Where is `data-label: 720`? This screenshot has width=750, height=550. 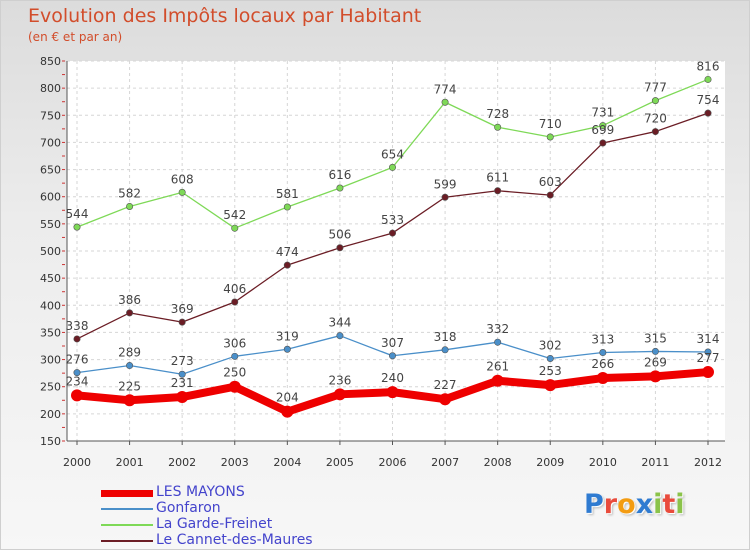 data-label: 720 is located at coordinates (655, 119).